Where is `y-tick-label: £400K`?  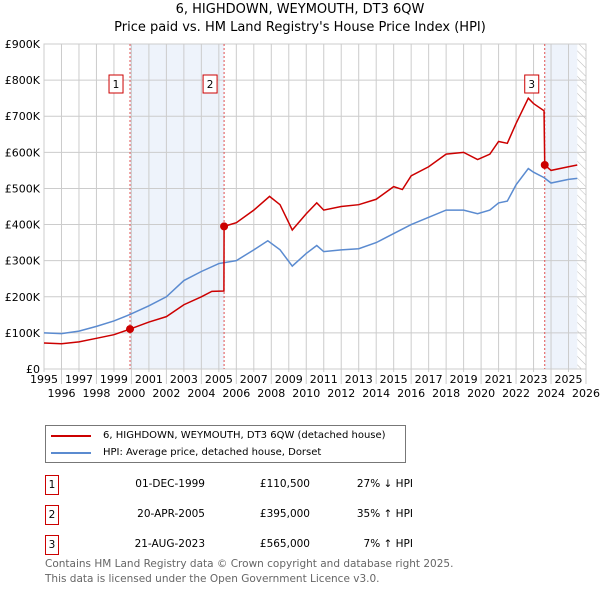
y-tick-label: £400K is located at coordinates (23, 225).